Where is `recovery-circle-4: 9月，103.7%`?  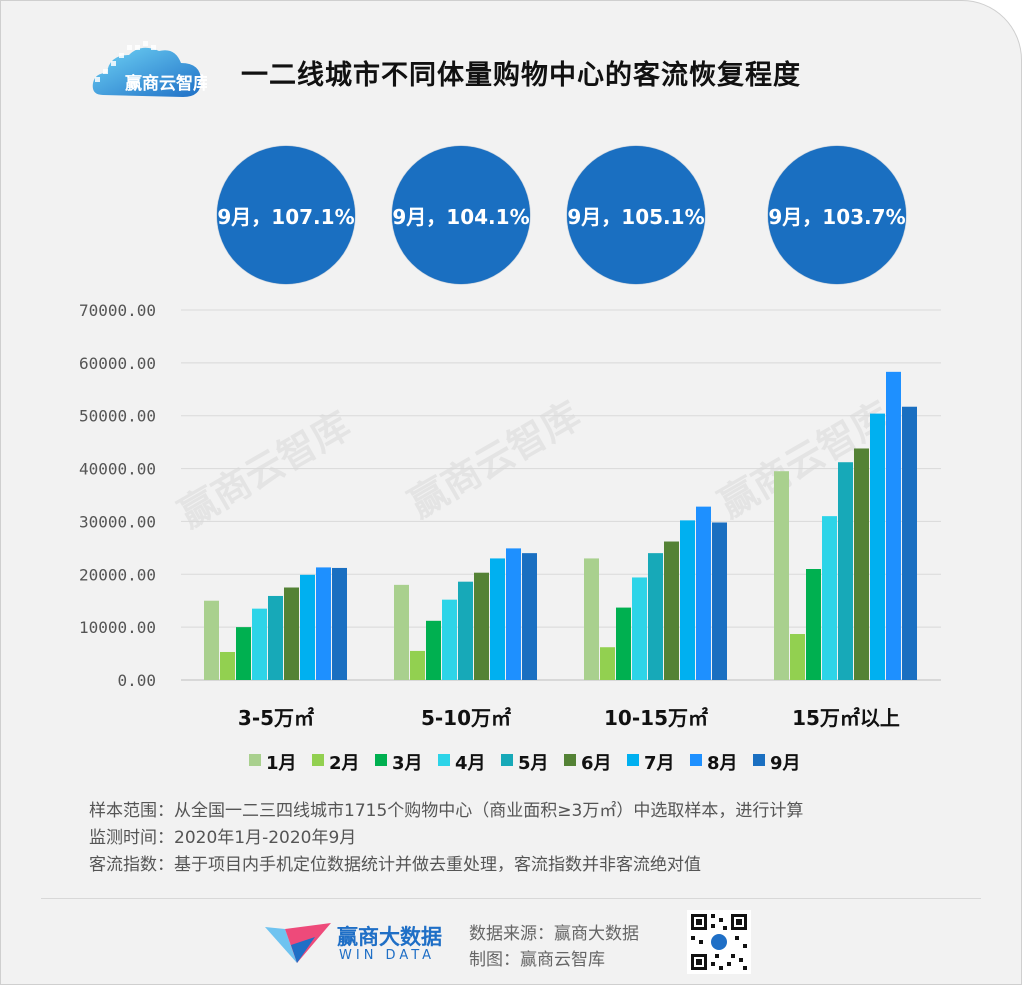
recovery-circle-4: 9月，103.7% is located at coordinates (837, 215).